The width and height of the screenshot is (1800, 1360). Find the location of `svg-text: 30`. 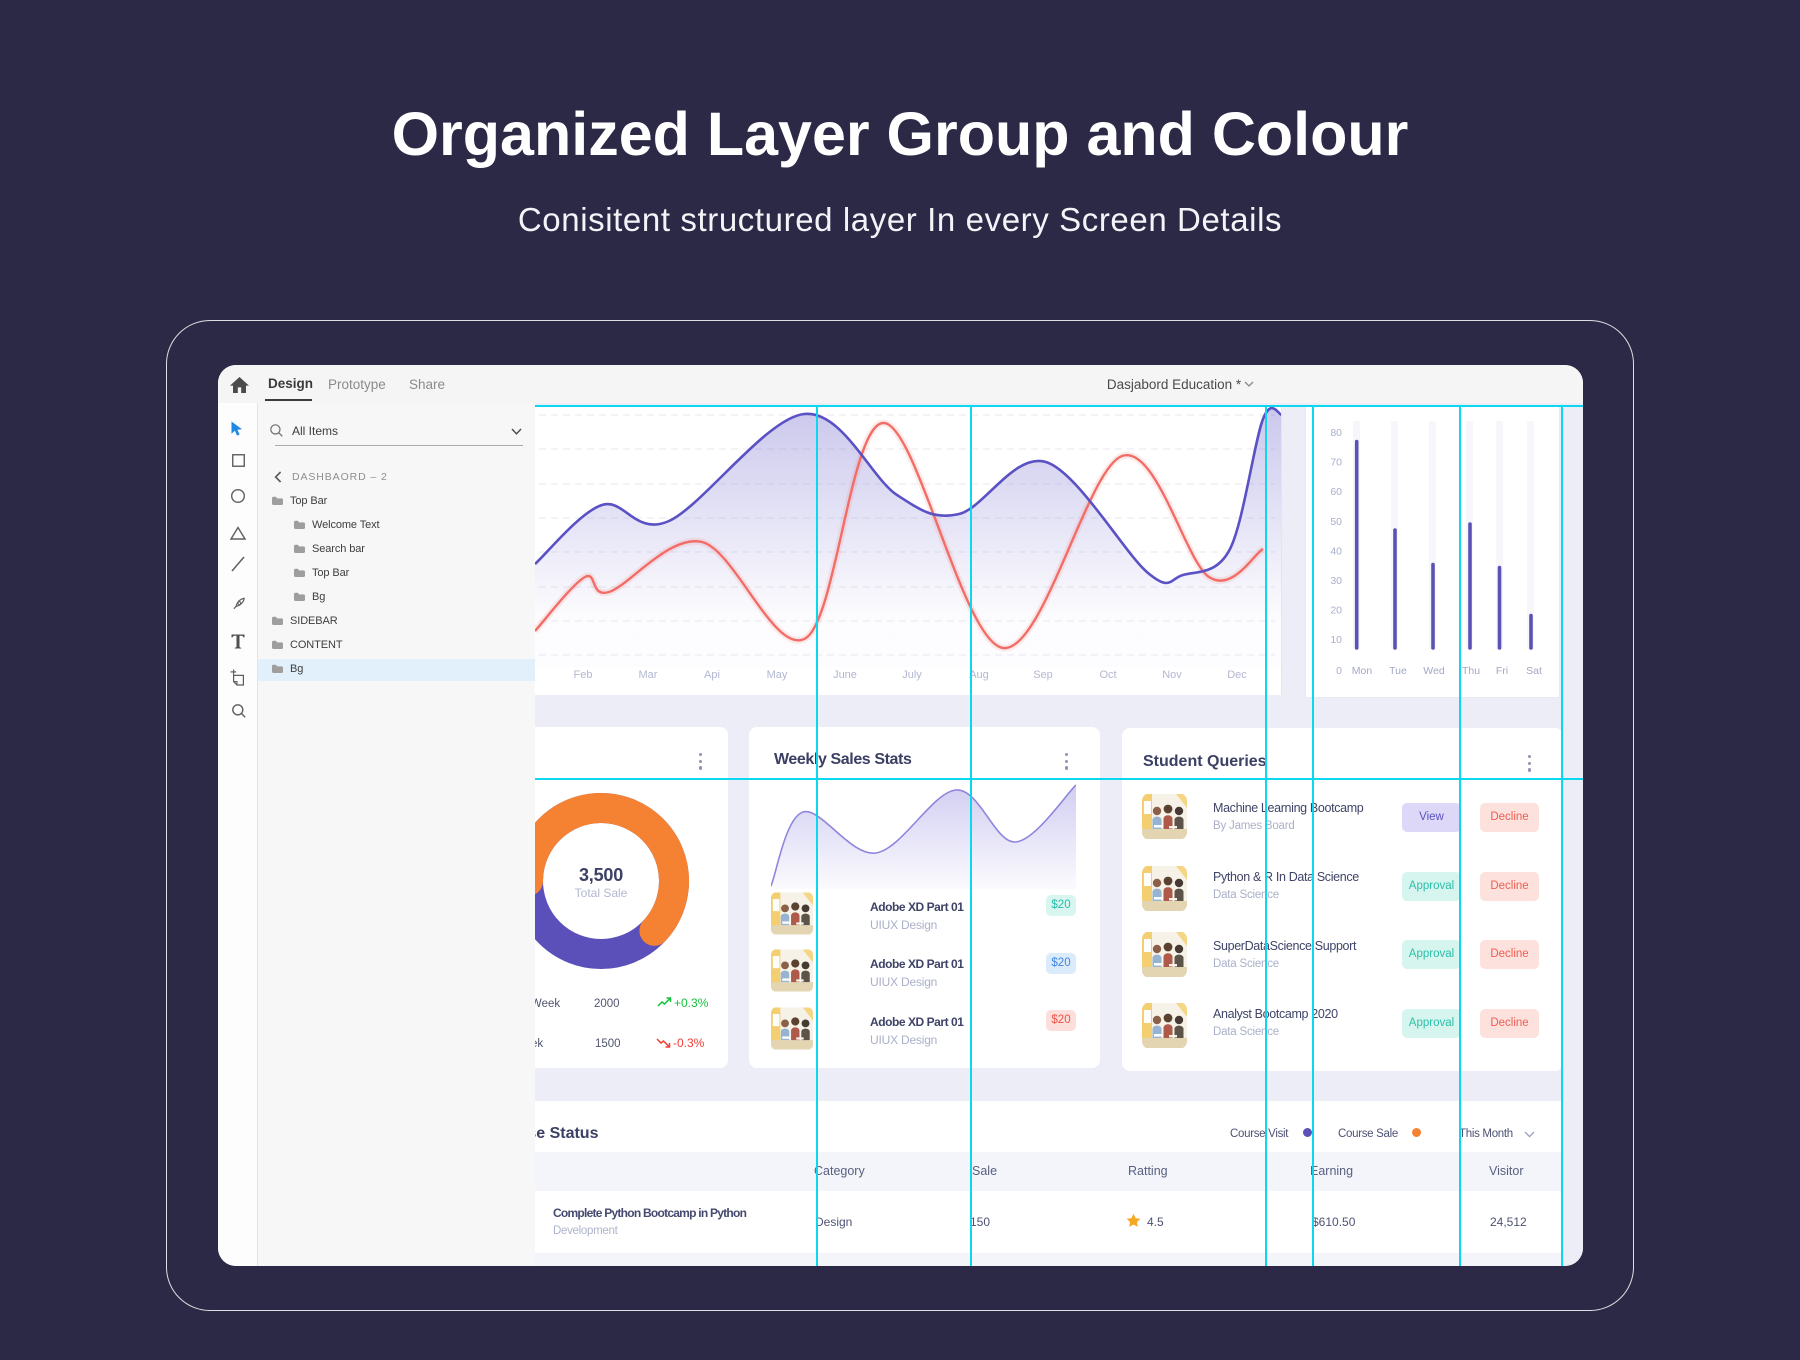

svg-text: 30 is located at coordinates (1336, 581).